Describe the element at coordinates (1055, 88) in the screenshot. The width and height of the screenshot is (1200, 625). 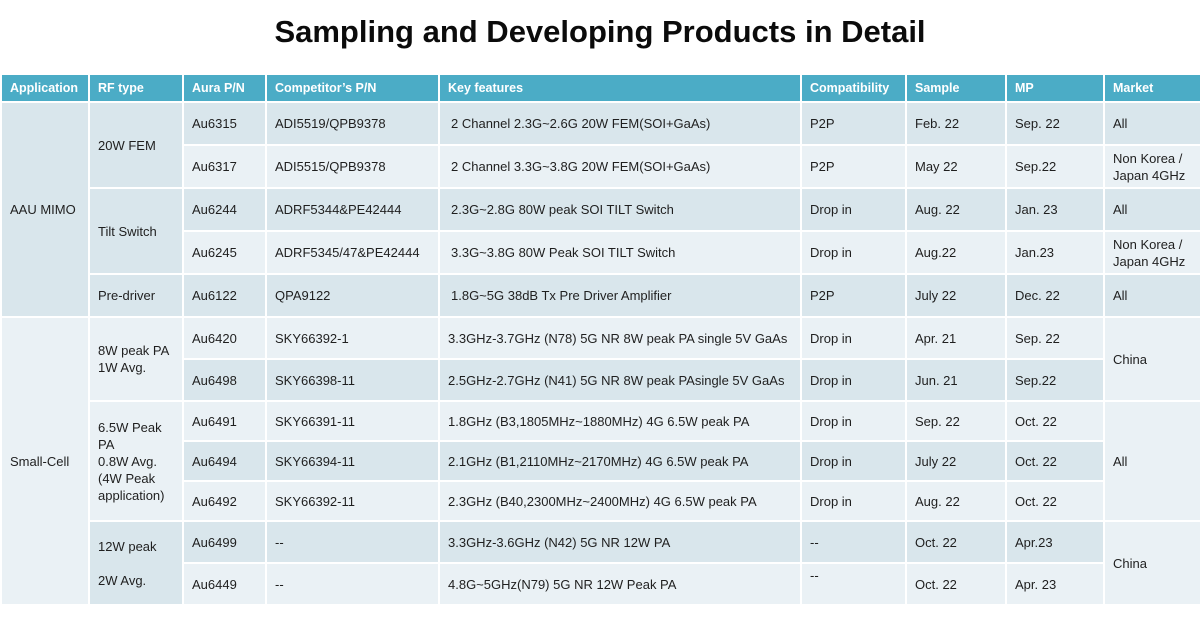
I see `column-header-mp: MP` at that location.